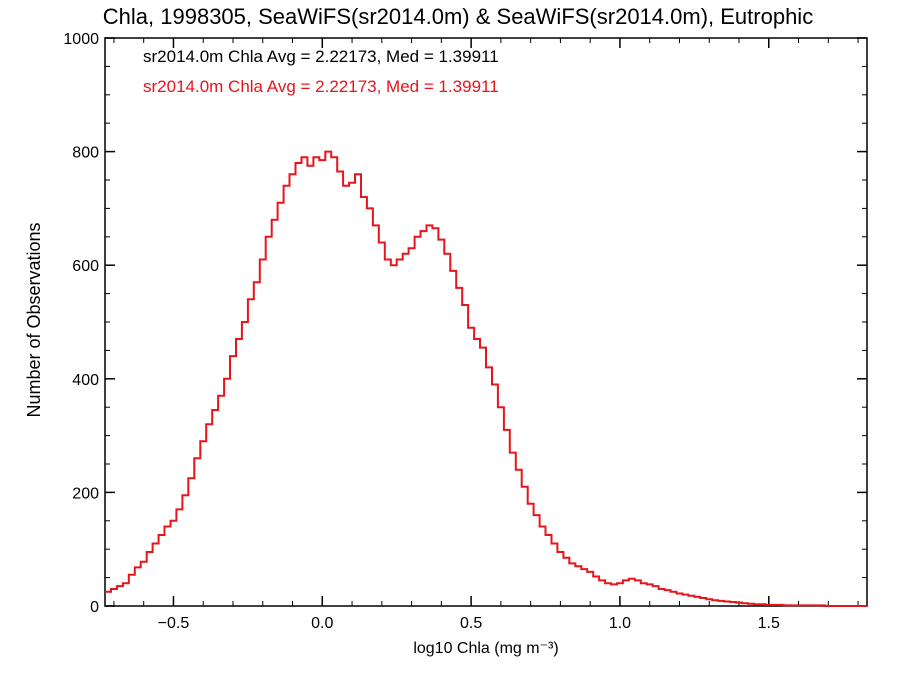 The height and width of the screenshot is (675, 900). Describe the element at coordinates (34, 319) in the screenshot. I see `y-axis-label: Number of Observations` at that location.